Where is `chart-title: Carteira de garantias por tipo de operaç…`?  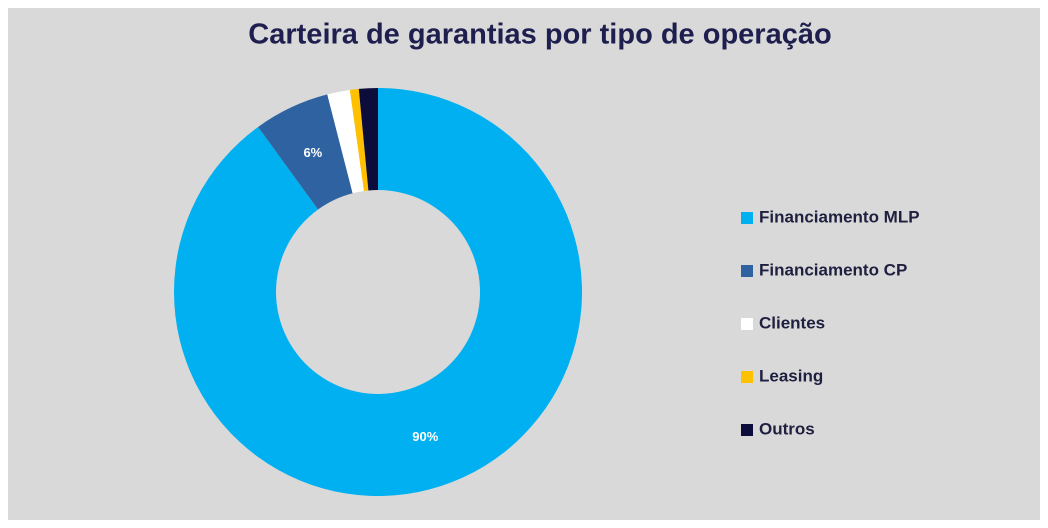
chart-title: Carteira de garantias por tipo de operaç… is located at coordinates (539, 35).